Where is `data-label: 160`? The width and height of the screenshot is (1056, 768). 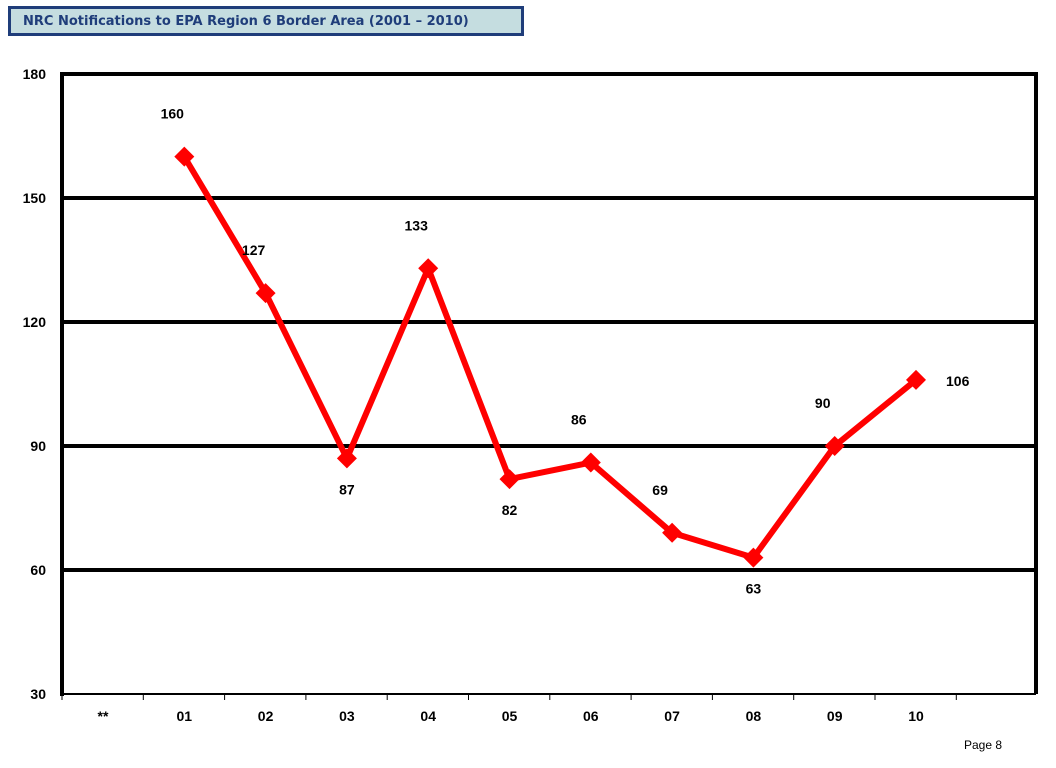 data-label: 160 is located at coordinates (173, 114).